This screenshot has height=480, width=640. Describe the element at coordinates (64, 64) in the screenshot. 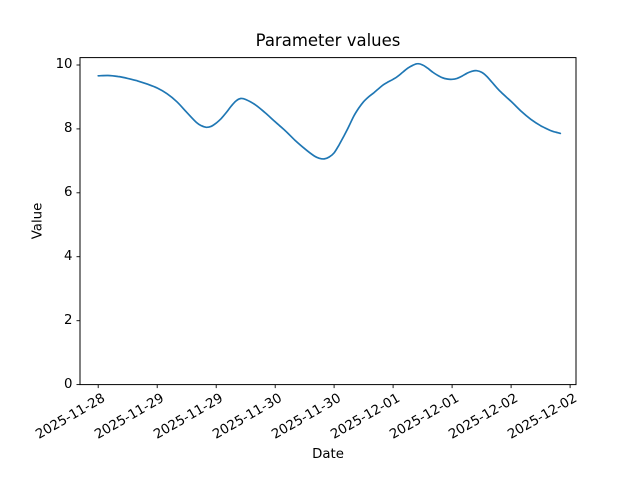

I see `y-tick-label: 10` at that location.